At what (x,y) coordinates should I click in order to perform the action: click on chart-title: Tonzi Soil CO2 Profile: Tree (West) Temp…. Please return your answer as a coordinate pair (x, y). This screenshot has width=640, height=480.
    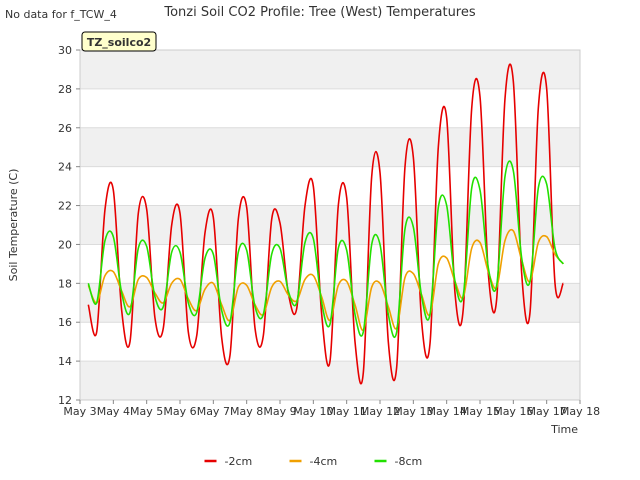
    Looking at the image, I should click on (319, 12).